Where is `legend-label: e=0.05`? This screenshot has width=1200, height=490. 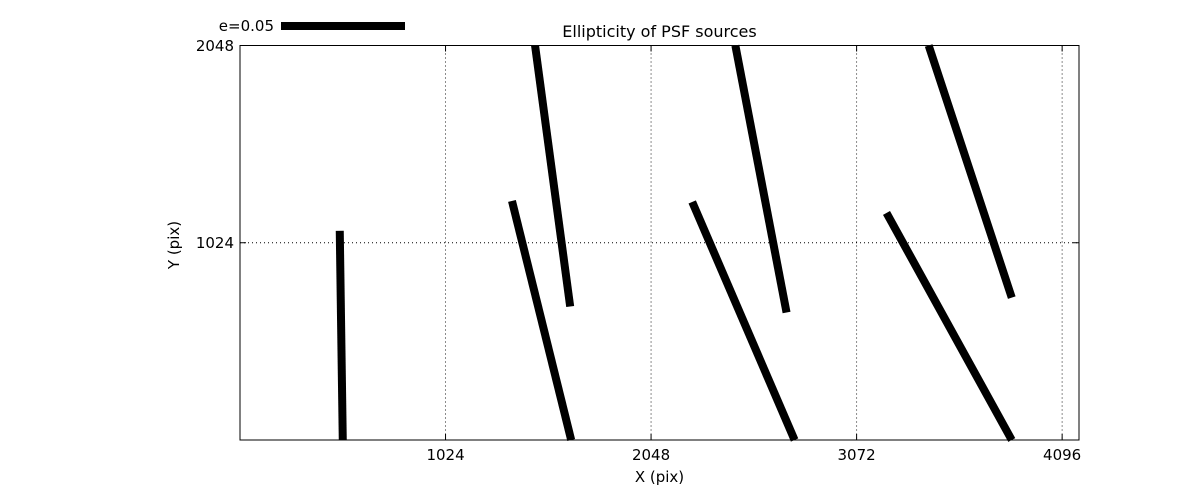 legend-label: e=0.05 is located at coordinates (246, 26).